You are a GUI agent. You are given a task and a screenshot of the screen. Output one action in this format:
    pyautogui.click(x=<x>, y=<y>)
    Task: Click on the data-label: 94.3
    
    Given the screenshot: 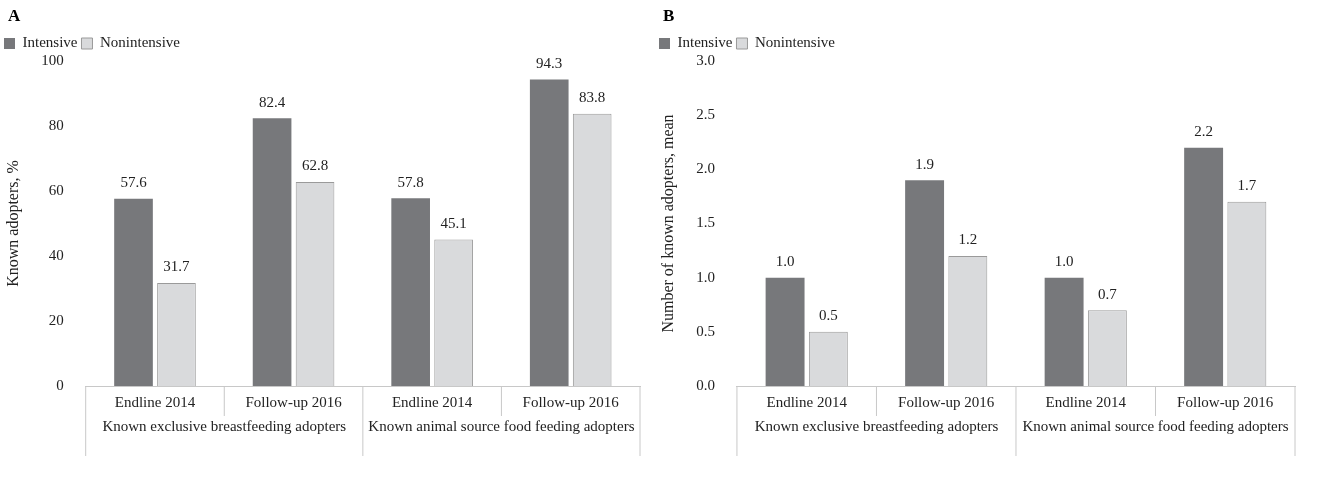 What is the action you would take?
    pyautogui.click(x=549, y=62)
    